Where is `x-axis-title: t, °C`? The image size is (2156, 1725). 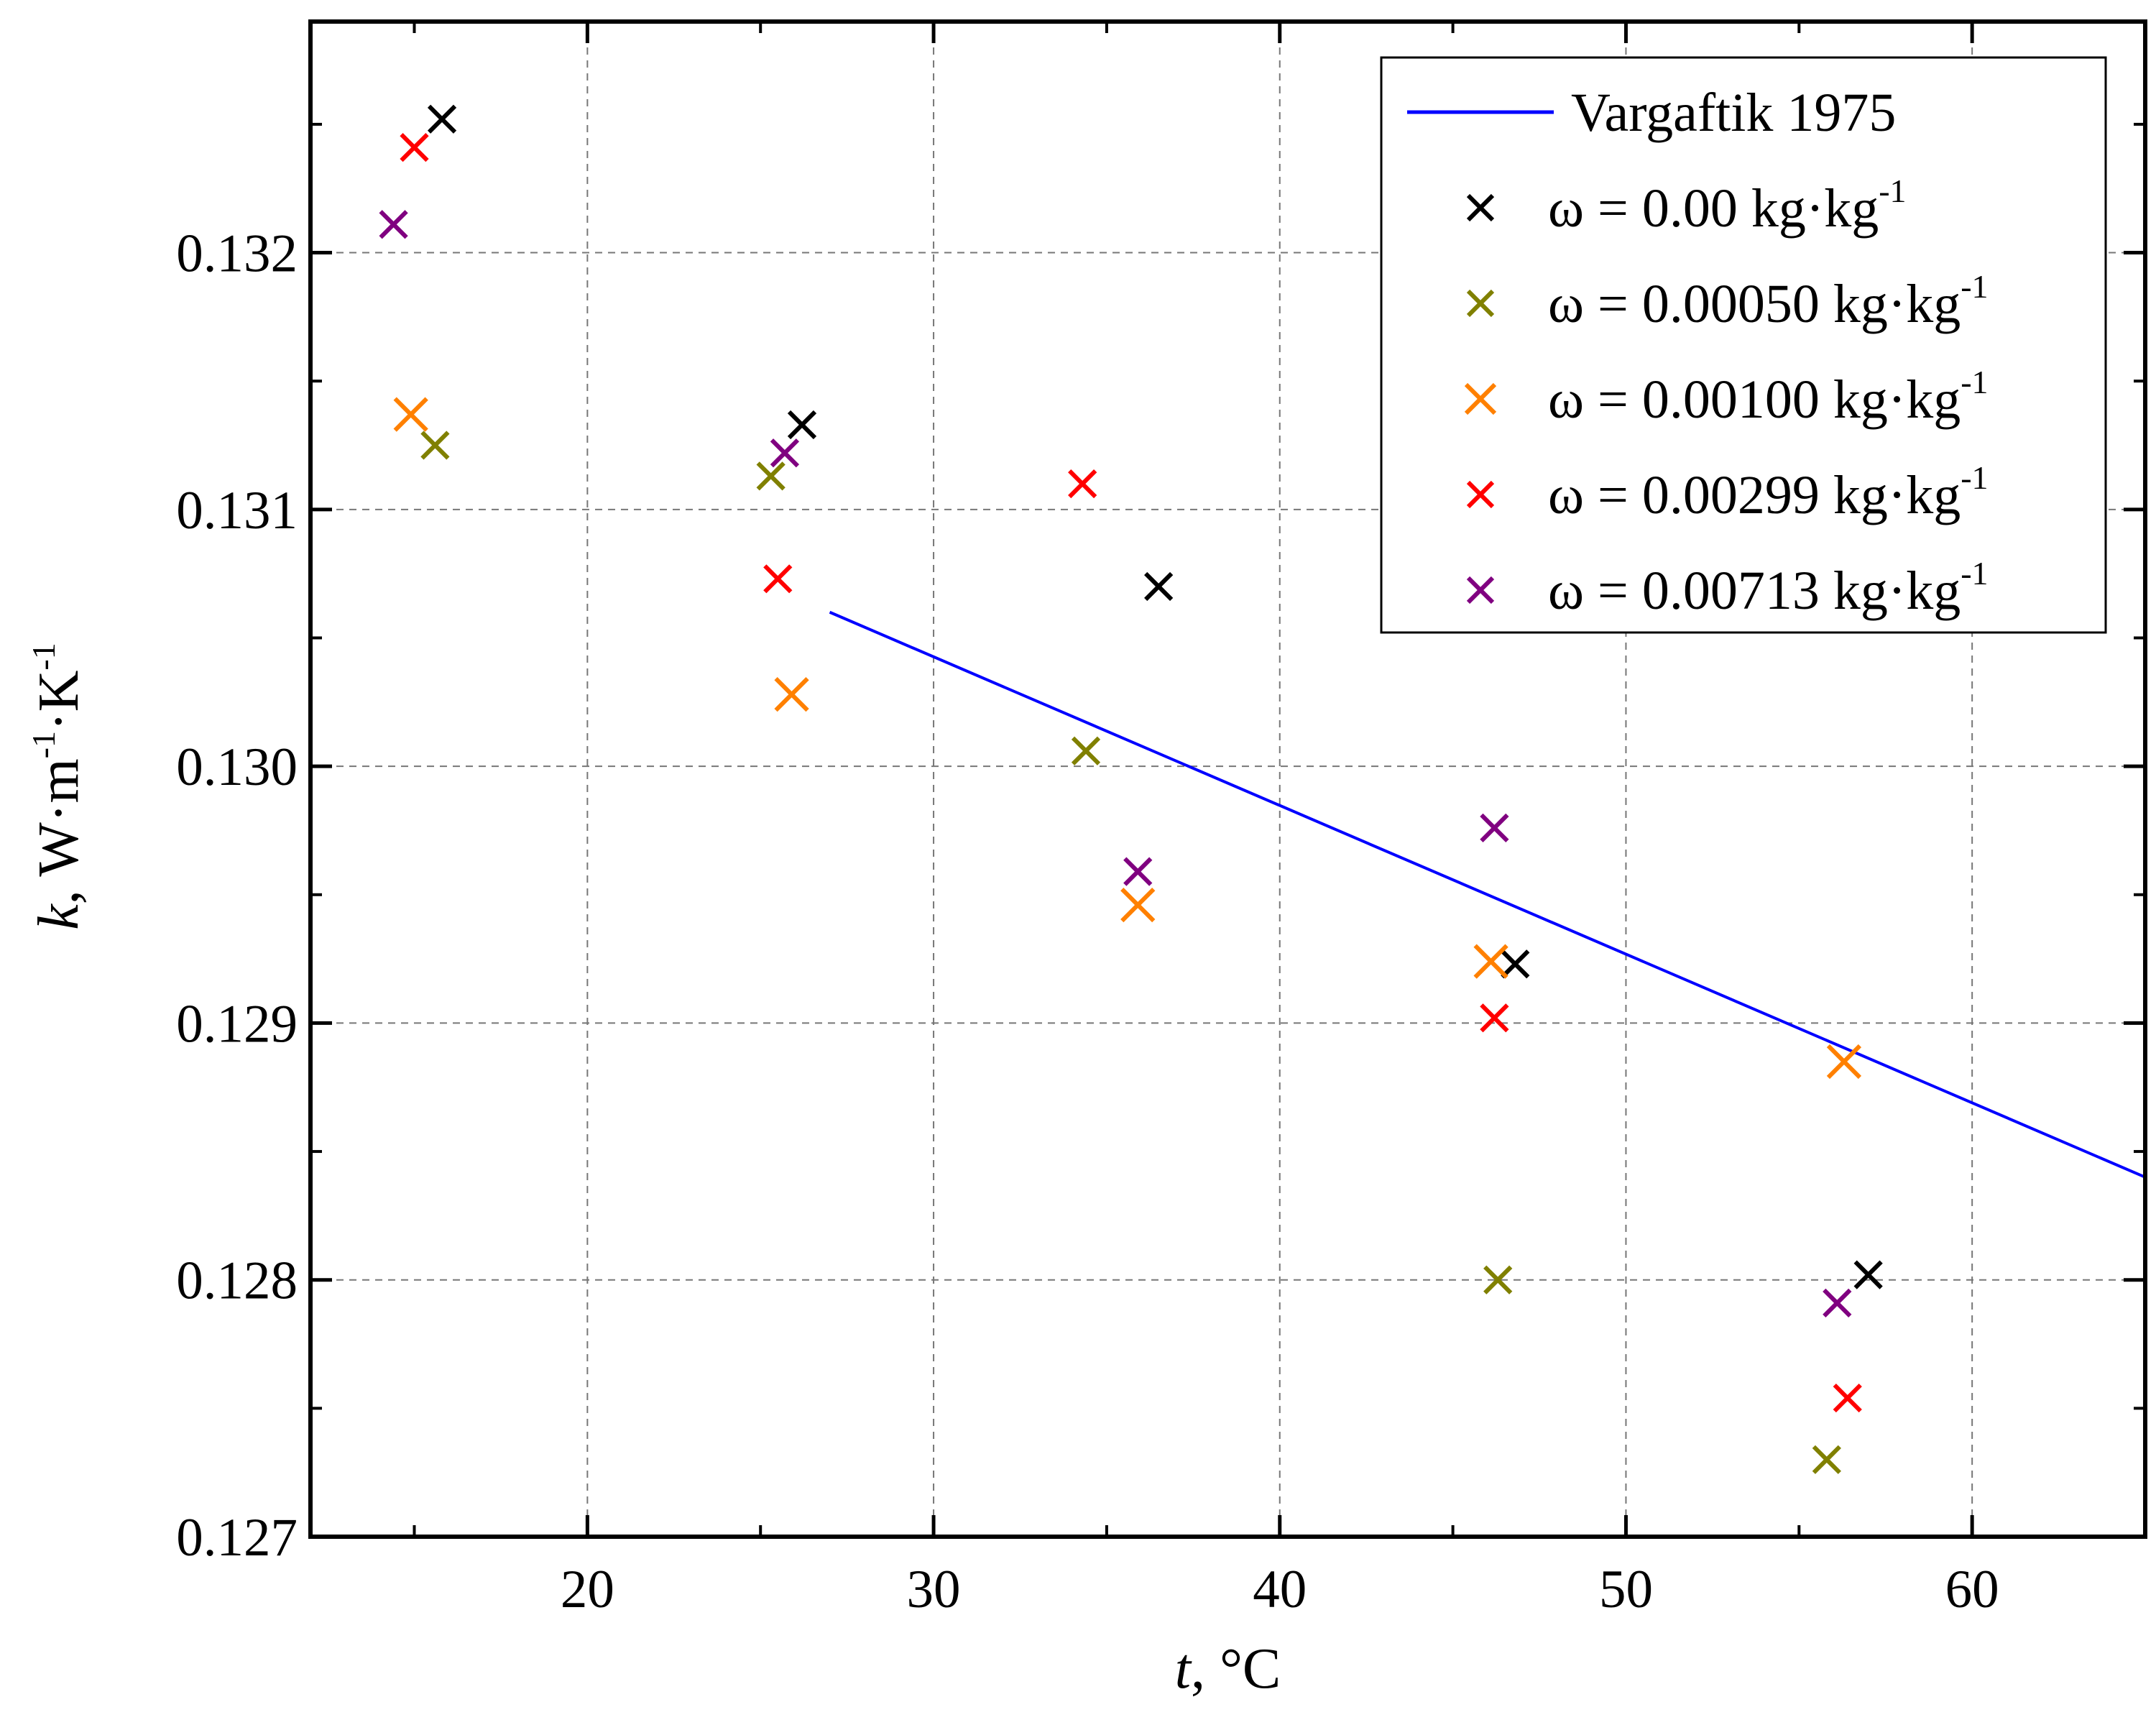
x-axis-title: t, °C is located at coordinates (1228, 1669).